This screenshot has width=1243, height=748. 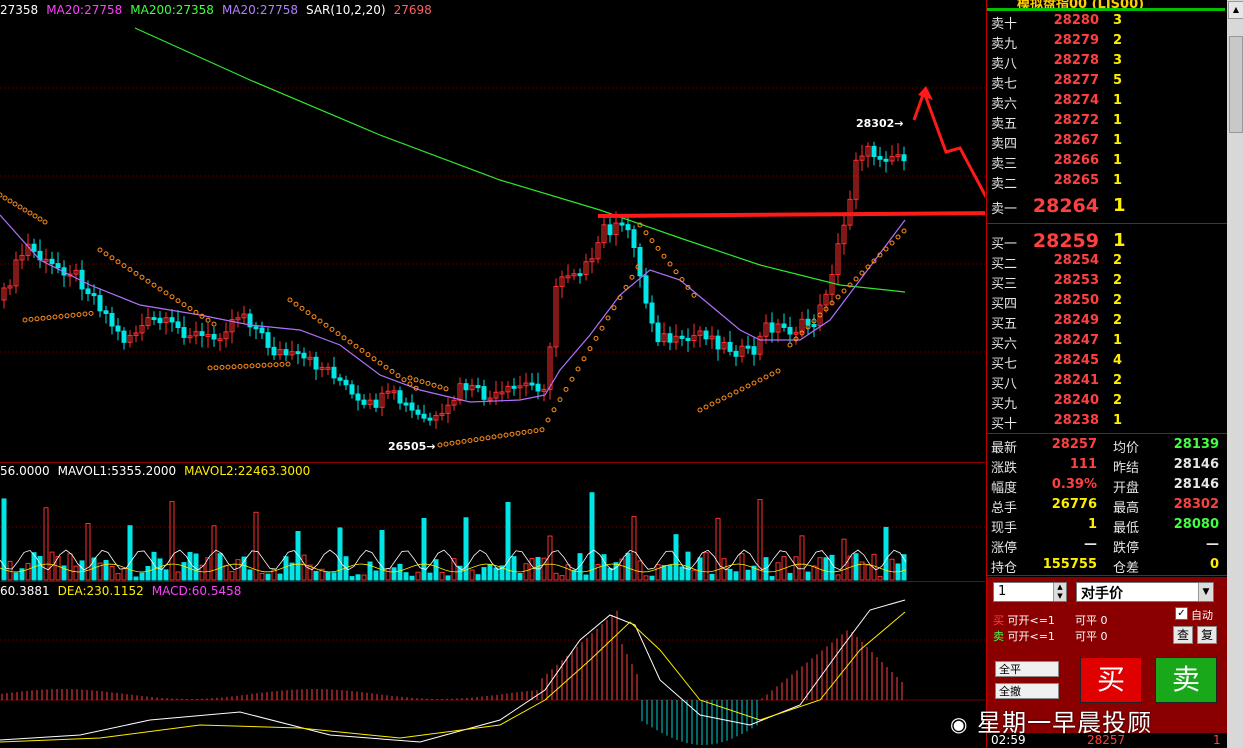 What do you see at coordinates (1107, 433) in the screenshot?
I see `book-divider` at bounding box center [1107, 433].